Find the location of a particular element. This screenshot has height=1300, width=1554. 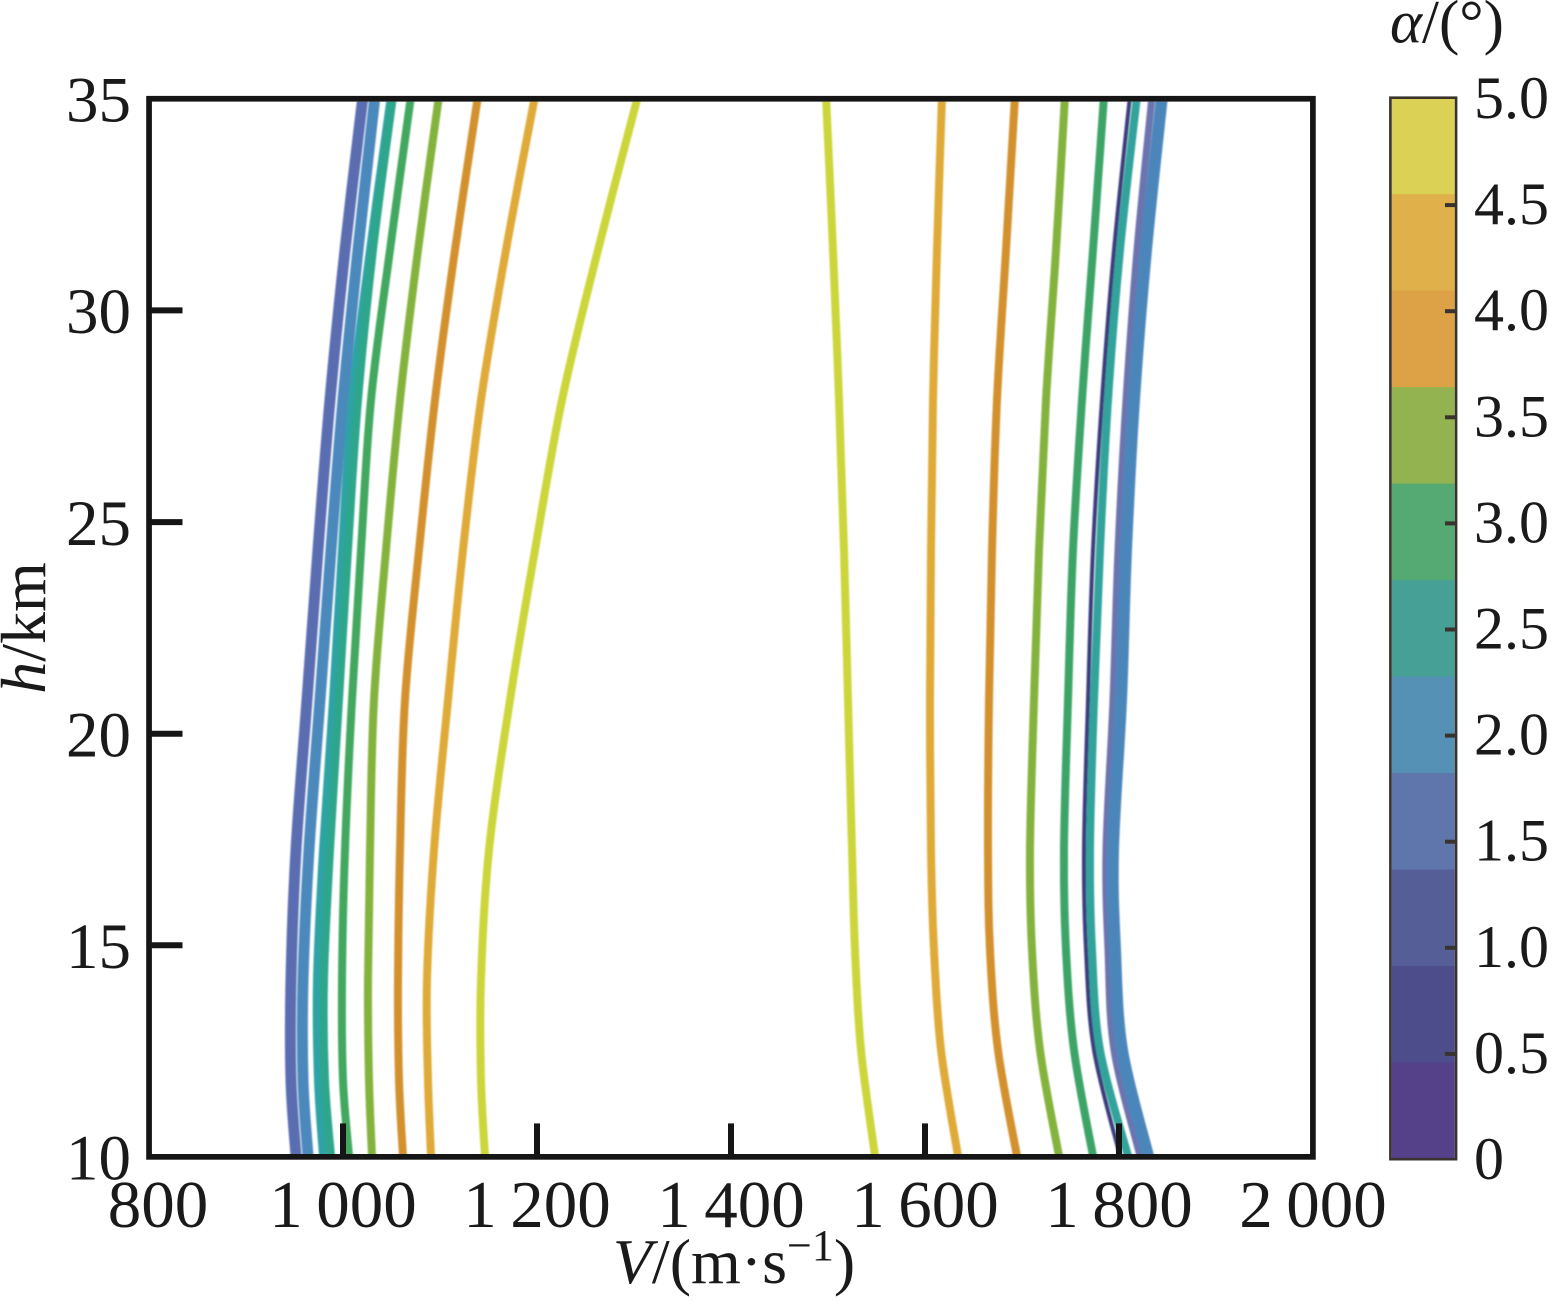

svg-text: 1 600 is located at coordinates (924, 1205).